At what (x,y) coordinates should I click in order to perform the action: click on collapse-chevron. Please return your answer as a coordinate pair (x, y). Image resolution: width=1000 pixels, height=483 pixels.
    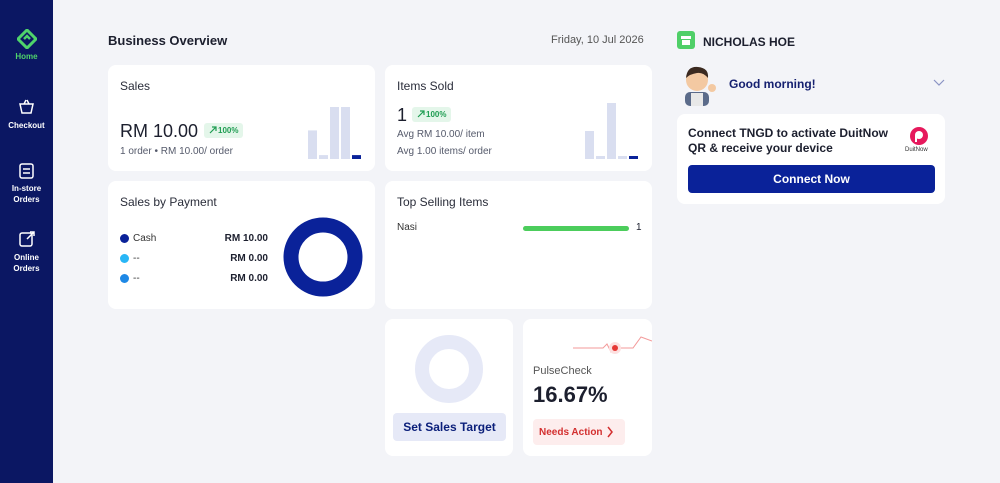
    Looking at the image, I should click on (939, 83).